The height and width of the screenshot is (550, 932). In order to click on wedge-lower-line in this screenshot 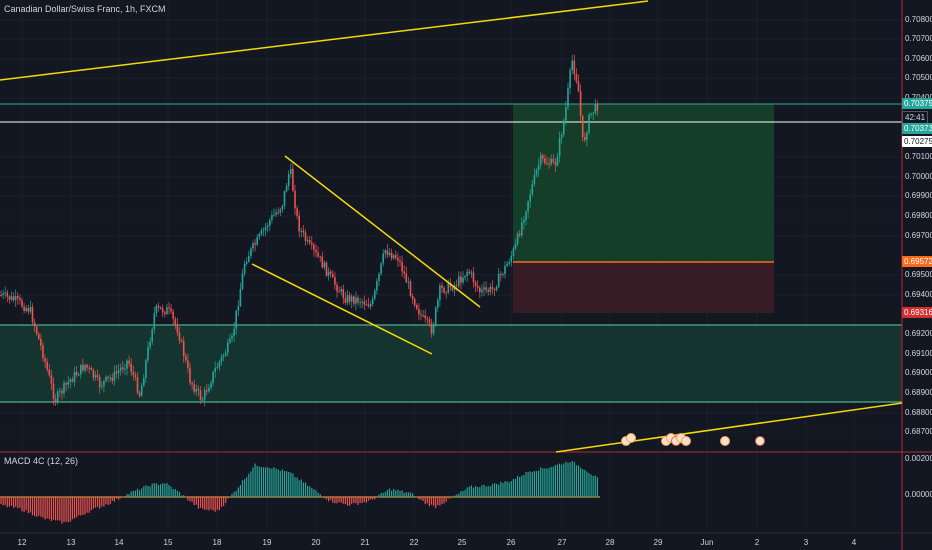, I will do `click(342, 309)`.